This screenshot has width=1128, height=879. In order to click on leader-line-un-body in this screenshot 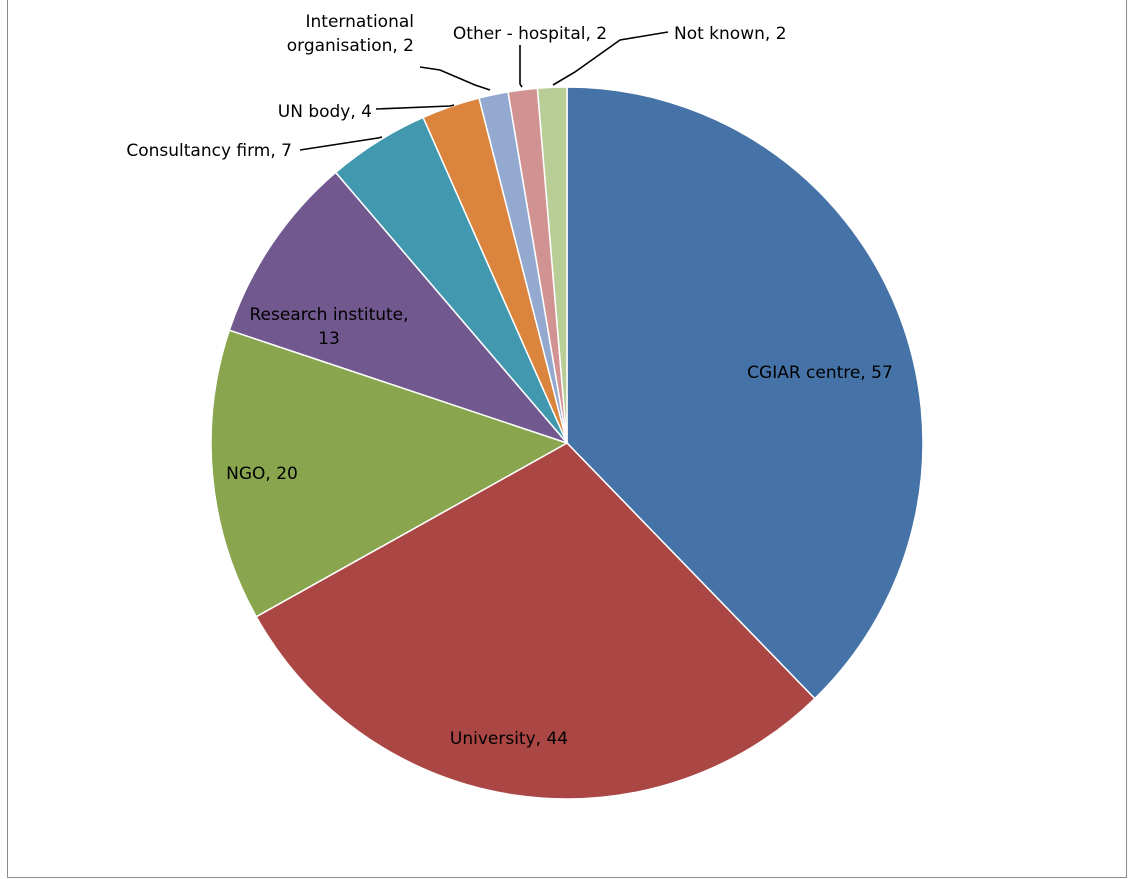, I will do `click(415, 107)`.